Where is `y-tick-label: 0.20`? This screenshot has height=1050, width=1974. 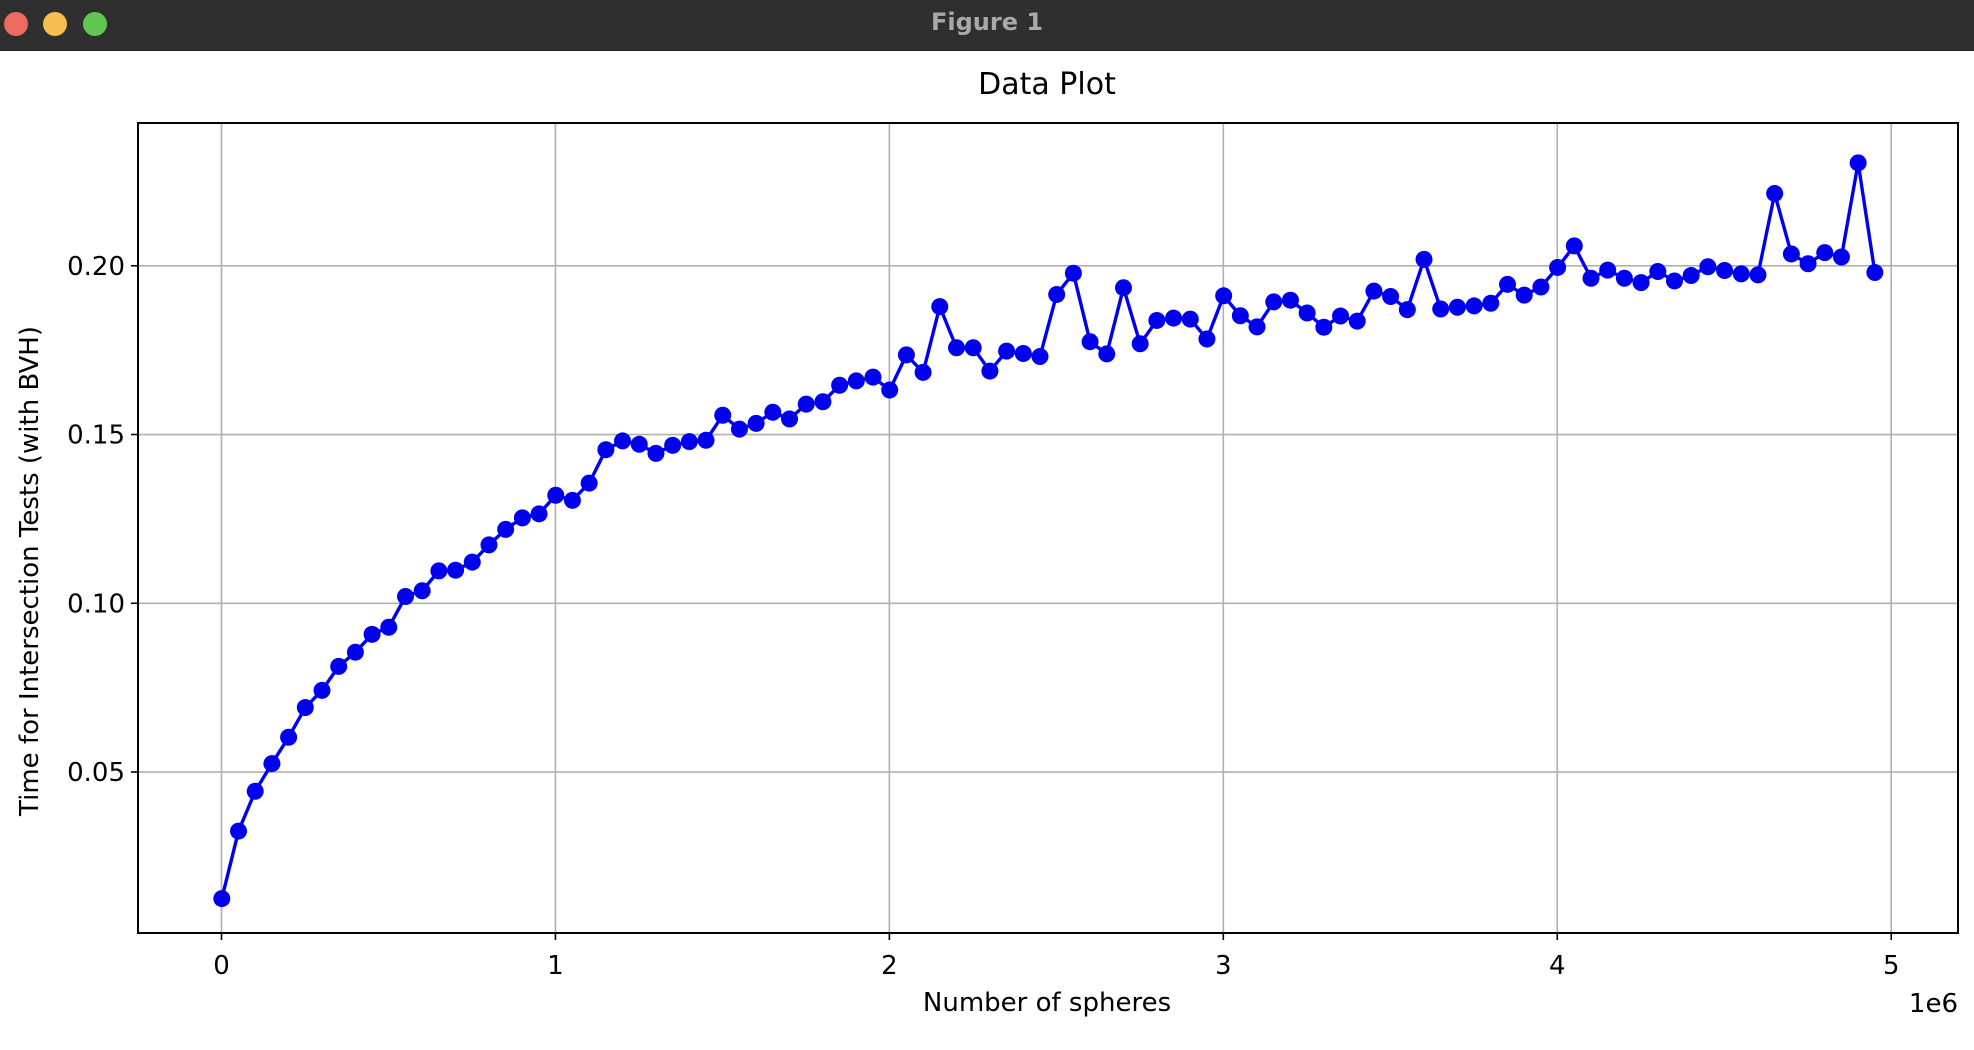
y-tick-label: 0.20 is located at coordinates (96, 267).